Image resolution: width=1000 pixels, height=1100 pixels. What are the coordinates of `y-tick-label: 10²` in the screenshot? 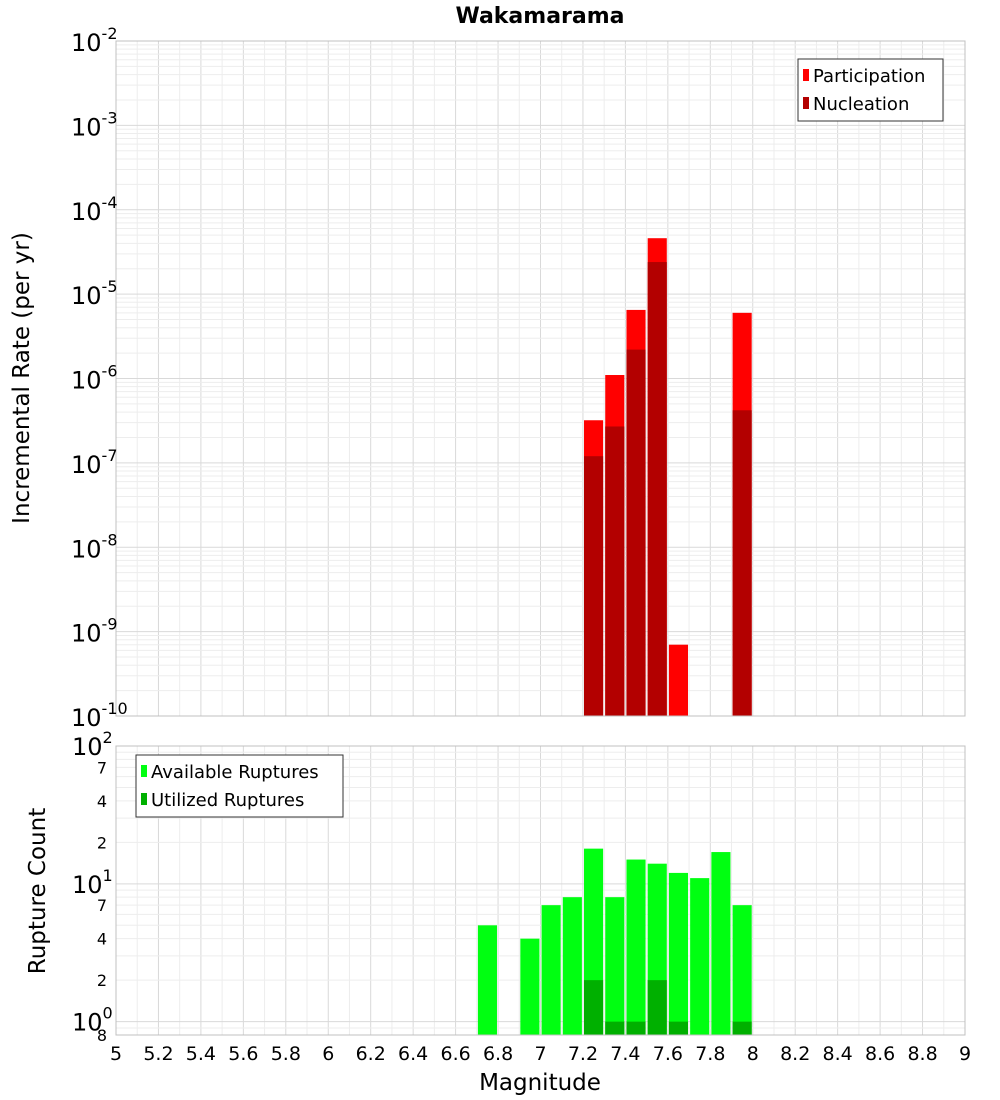 It's located at (92, 744).